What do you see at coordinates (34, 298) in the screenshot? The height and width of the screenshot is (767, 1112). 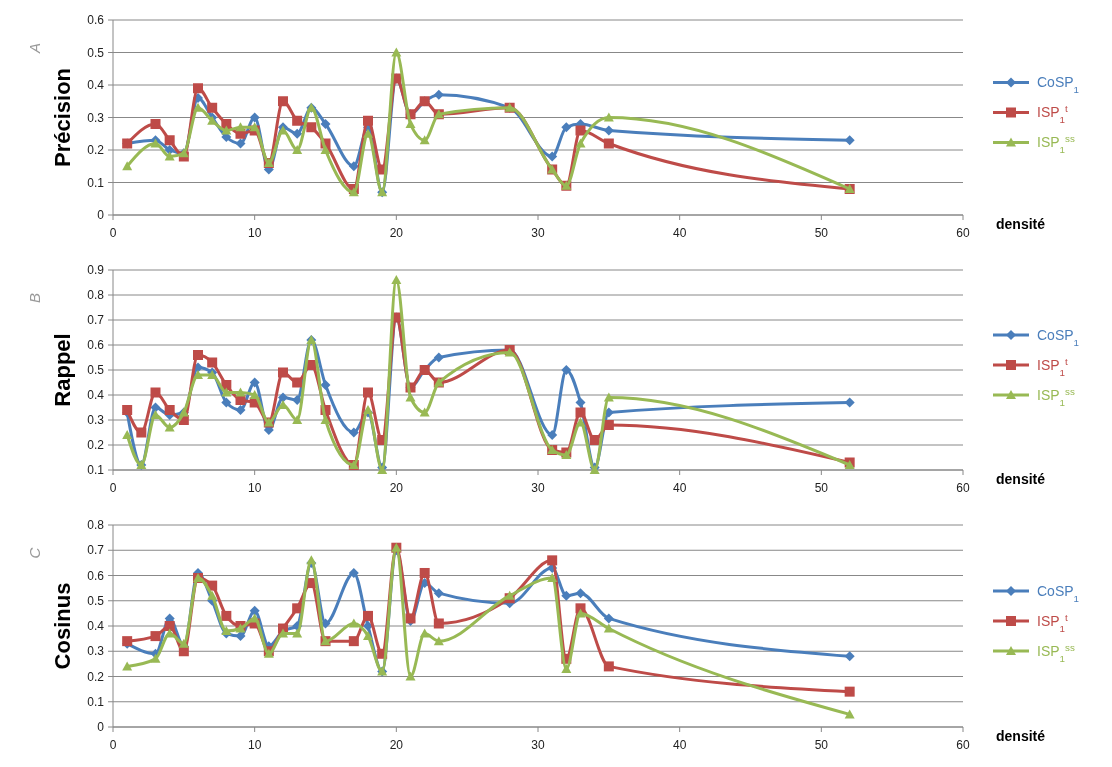 I see `text: B` at bounding box center [34, 298].